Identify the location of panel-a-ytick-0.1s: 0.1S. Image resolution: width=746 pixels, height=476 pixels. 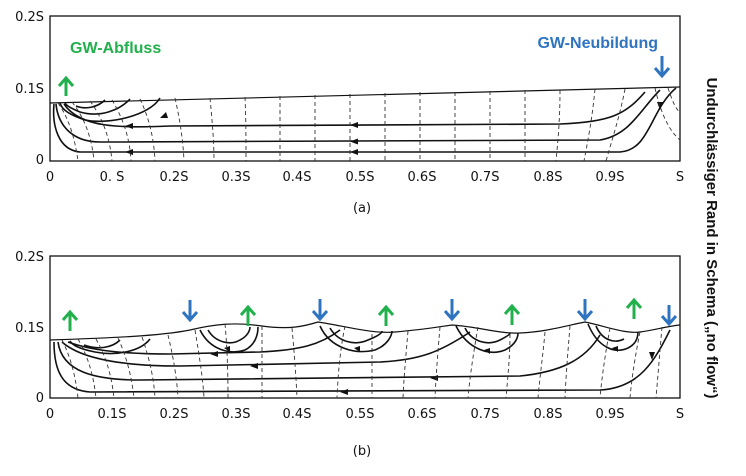
(29, 89).